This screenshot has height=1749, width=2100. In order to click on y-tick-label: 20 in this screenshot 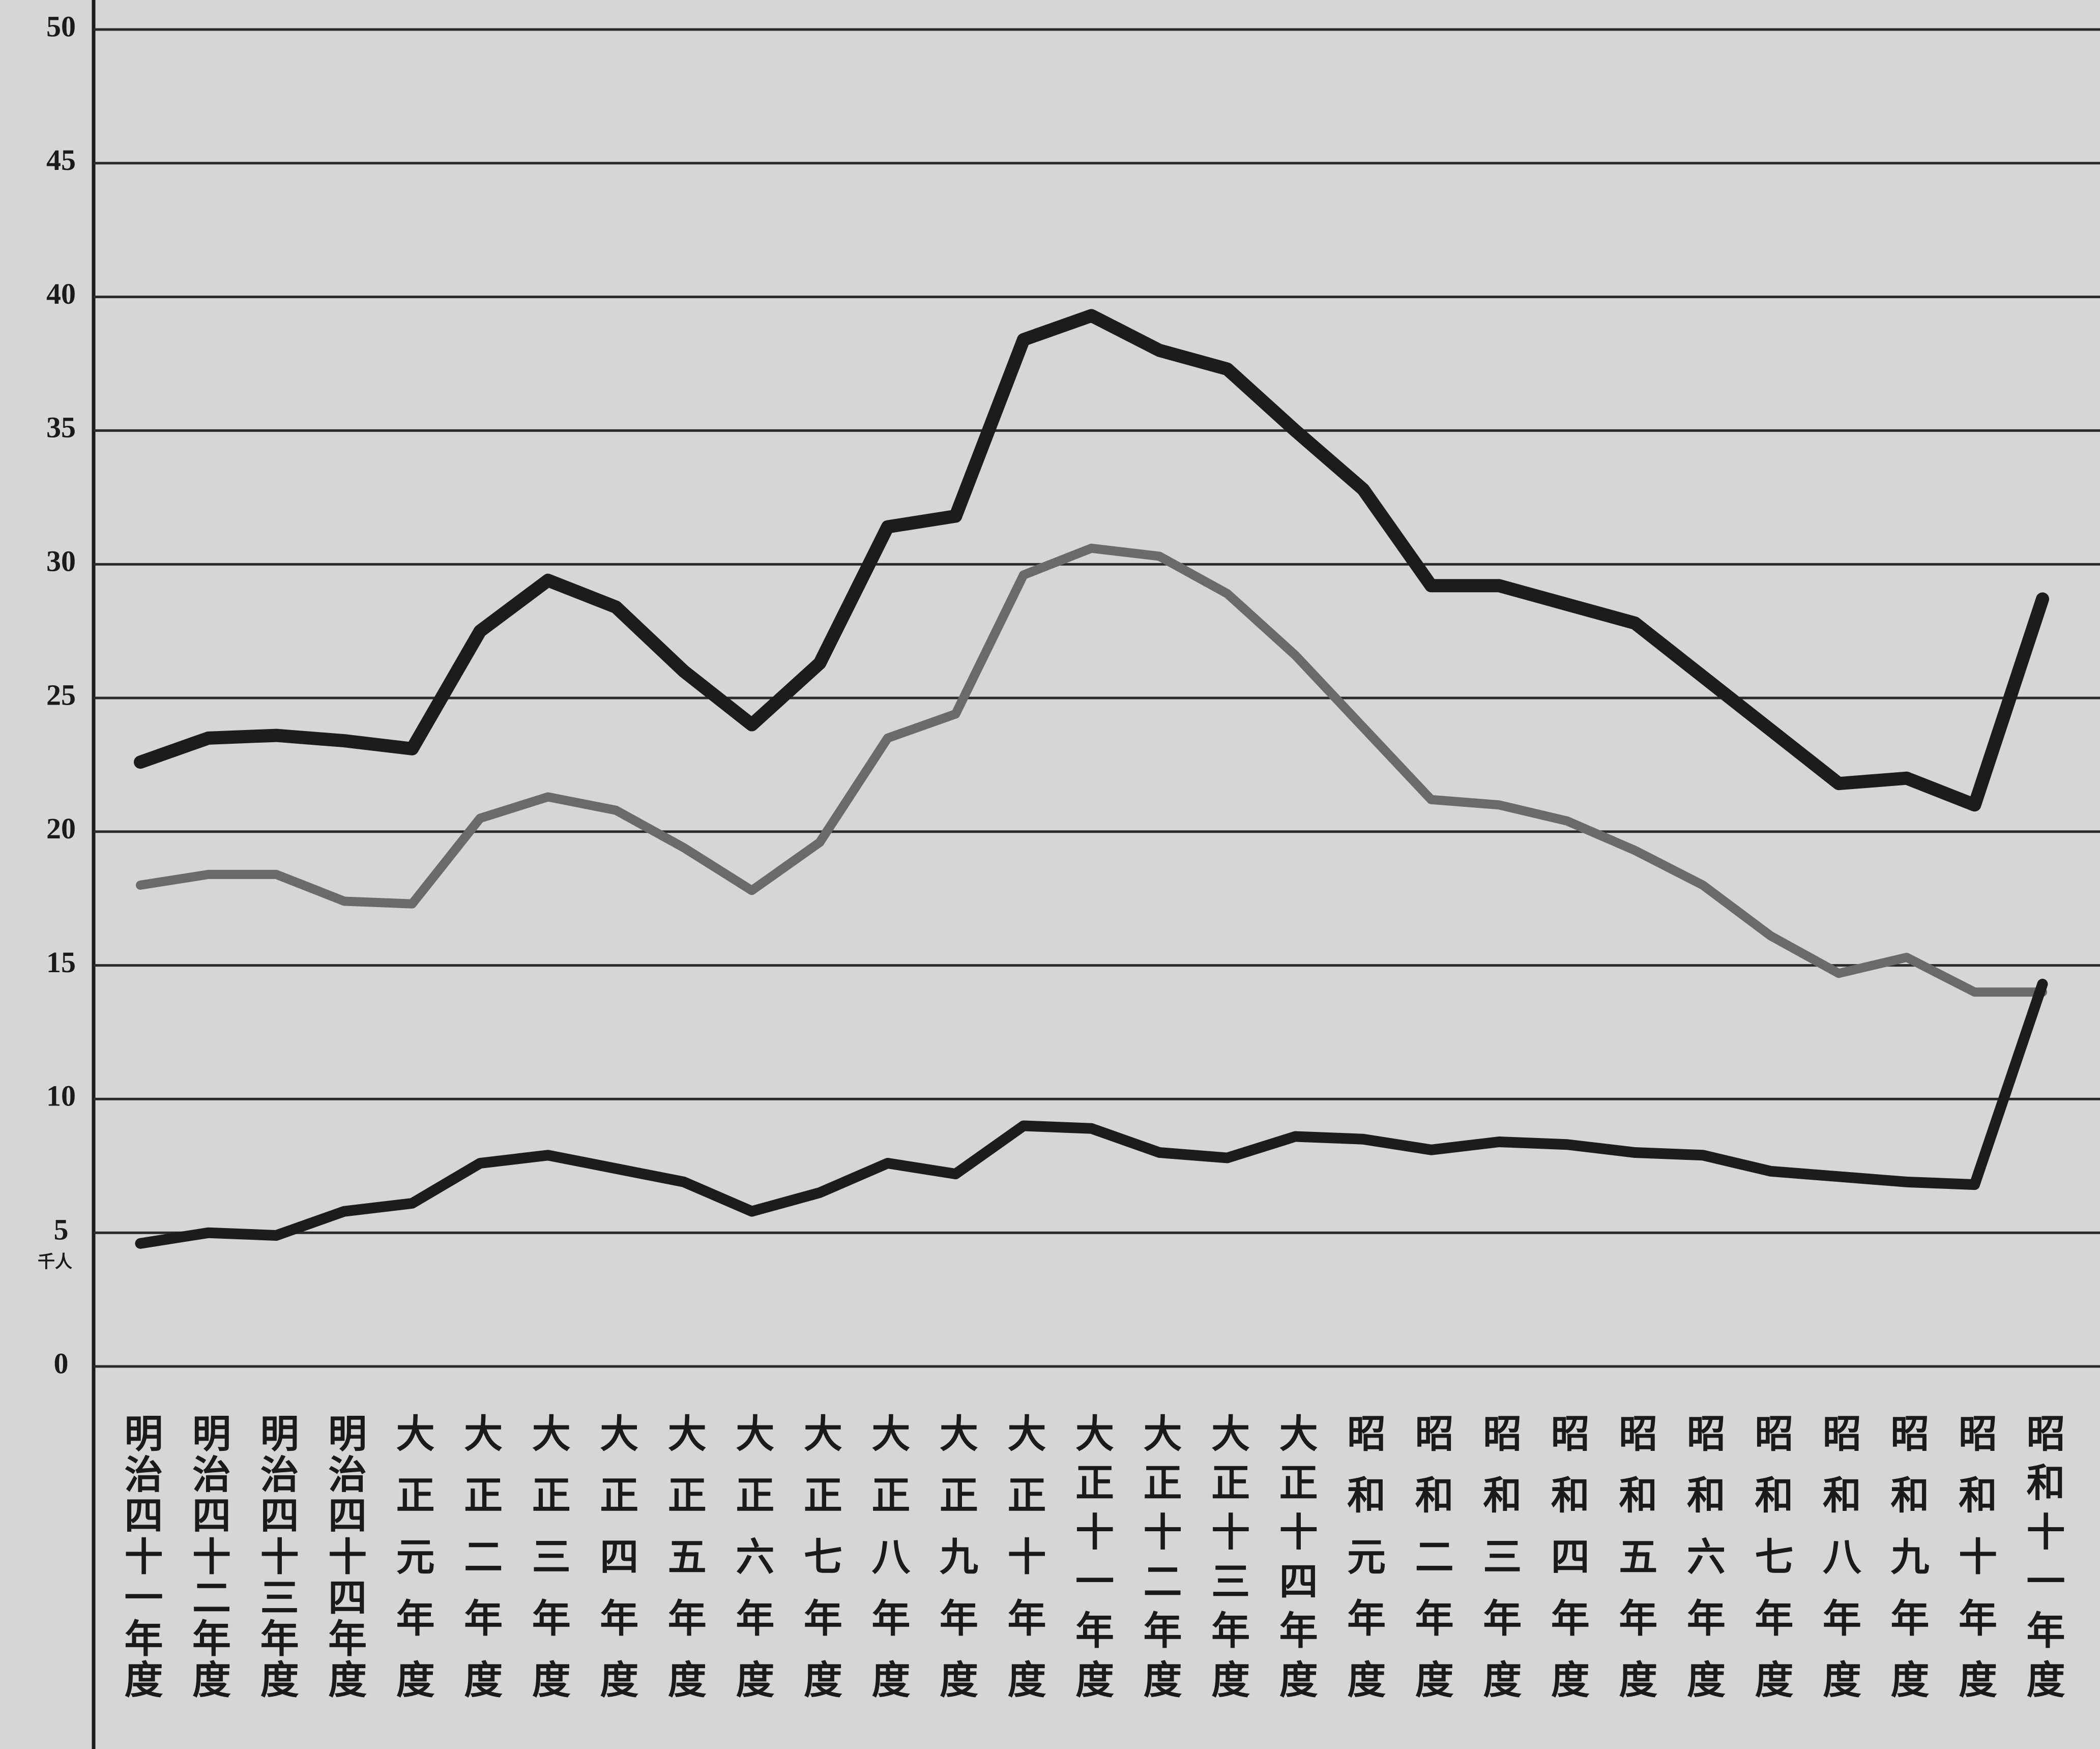, I will do `click(61, 829)`.